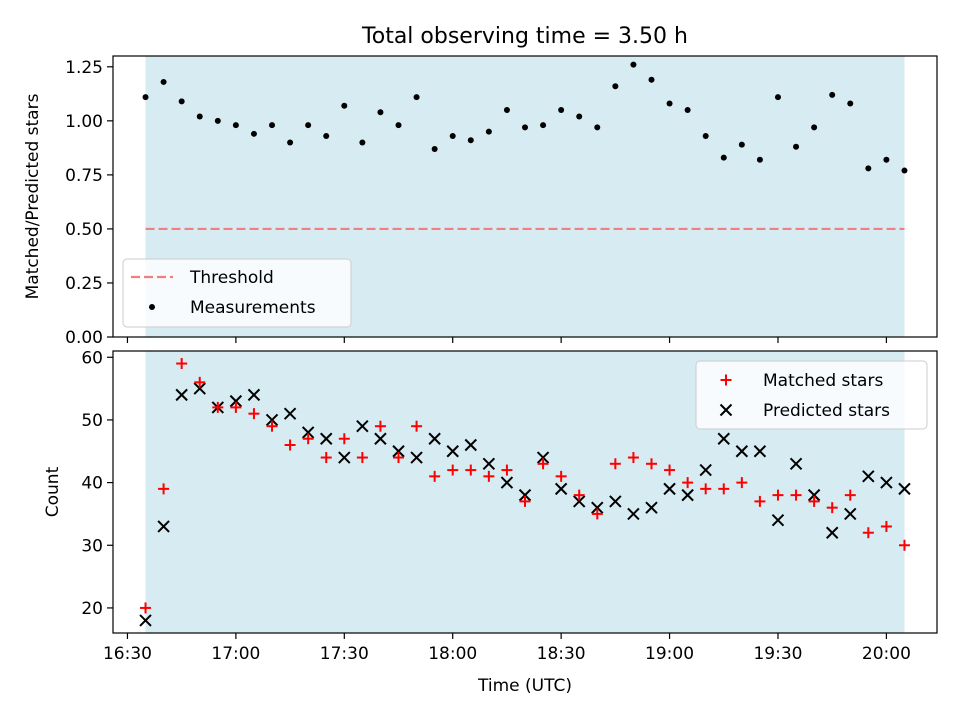 This screenshot has width=960, height=720. I want to click on legend-box, so click(811, 395).